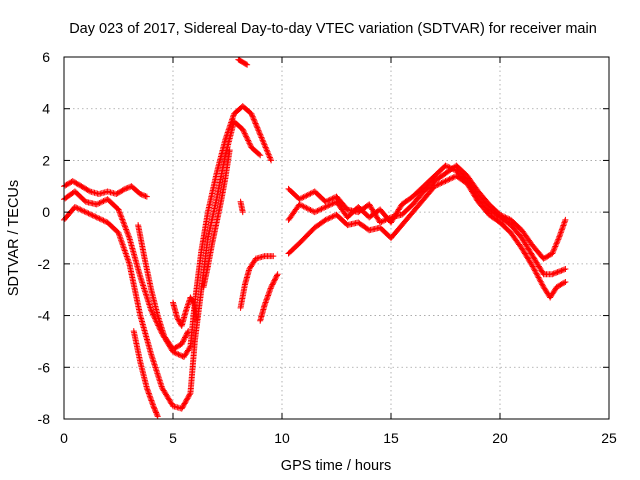  What do you see at coordinates (336, 466) in the screenshot?
I see `x-axis-label: GPS time / hours` at bounding box center [336, 466].